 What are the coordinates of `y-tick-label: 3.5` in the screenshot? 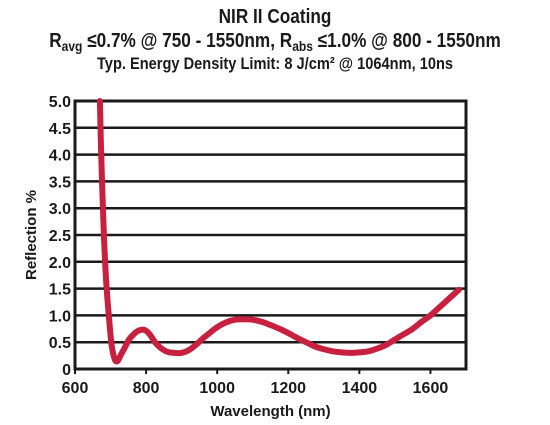 It's located at (60, 182).